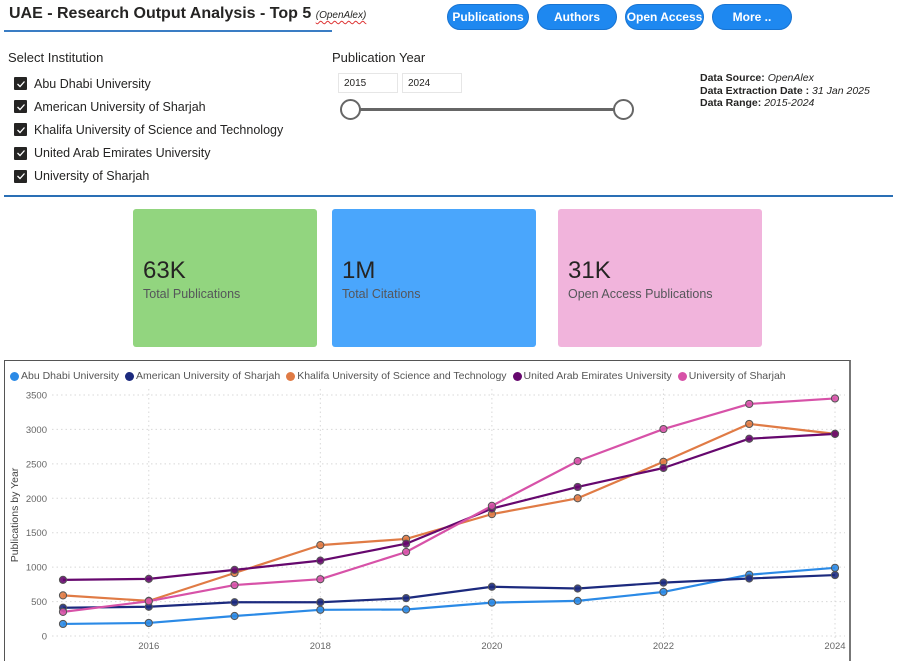 The image size is (902, 661). What do you see at coordinates (589, 270) in the screenshot?
I see `kpi-value: 31K` at bounding box center [589, 270].